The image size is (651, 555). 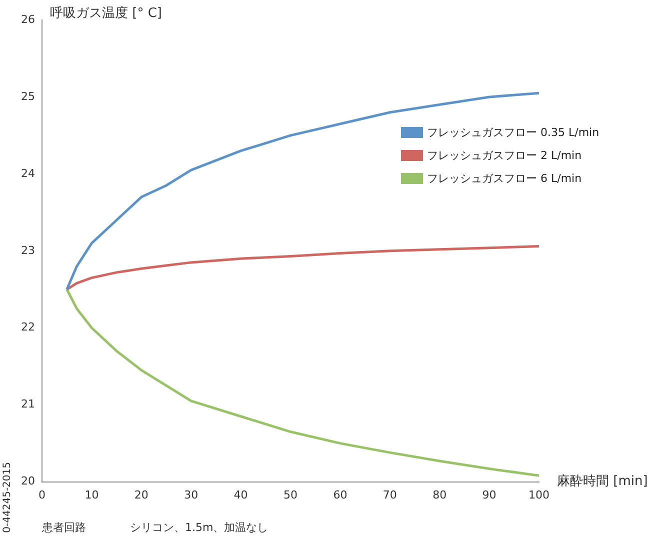 I want to click on y-axis-title: 呼吸ガス温度 [° C], so click(x=106, y=13).